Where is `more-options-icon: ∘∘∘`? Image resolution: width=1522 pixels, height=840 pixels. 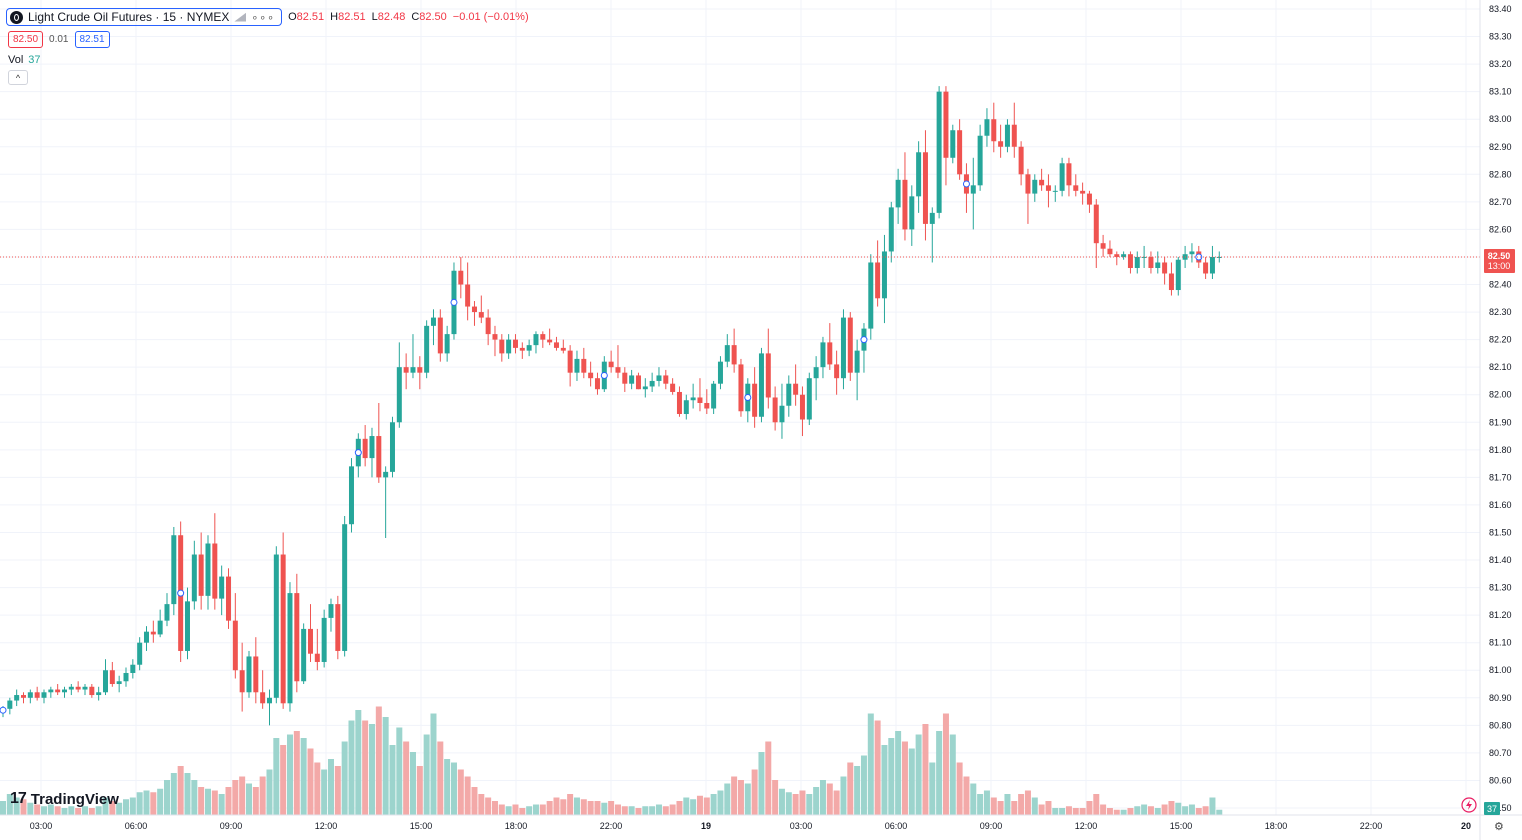
more-options-icon: ∘∘∘ is located at coordinates (263, 17).